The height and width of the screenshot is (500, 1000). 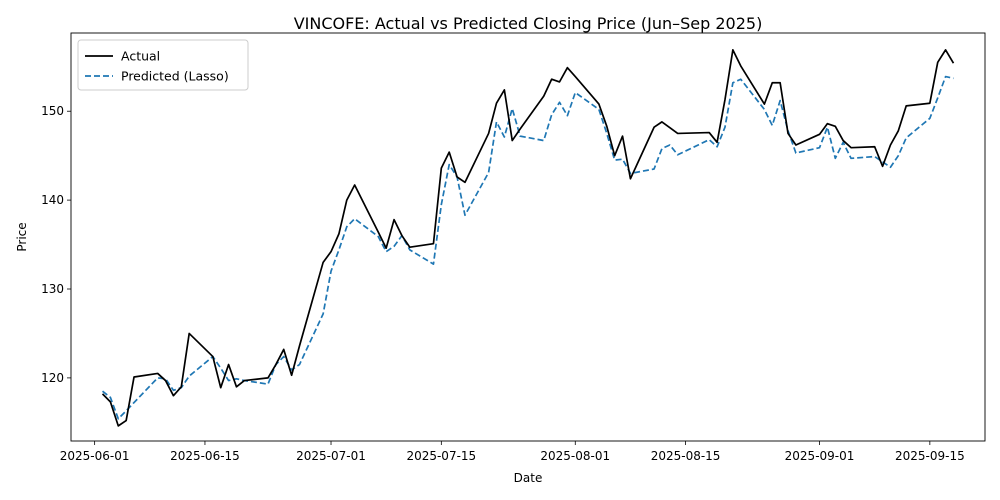 I want to click on x-tick-label: 2025-09-01, so click(x=820, y=456).